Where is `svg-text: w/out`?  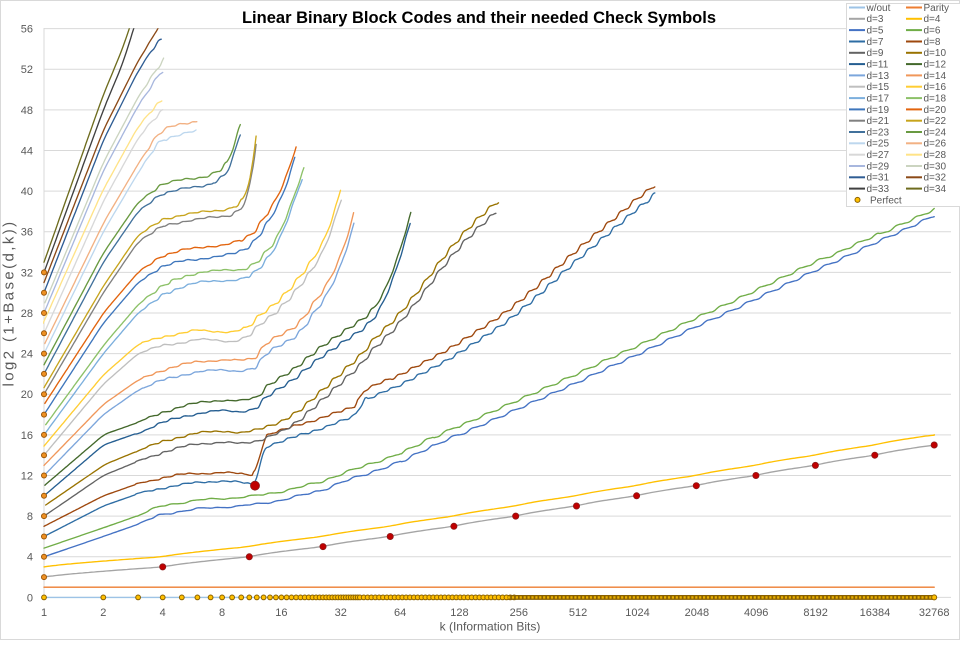 svg-text: w/out is located at coordinates (878, 8).